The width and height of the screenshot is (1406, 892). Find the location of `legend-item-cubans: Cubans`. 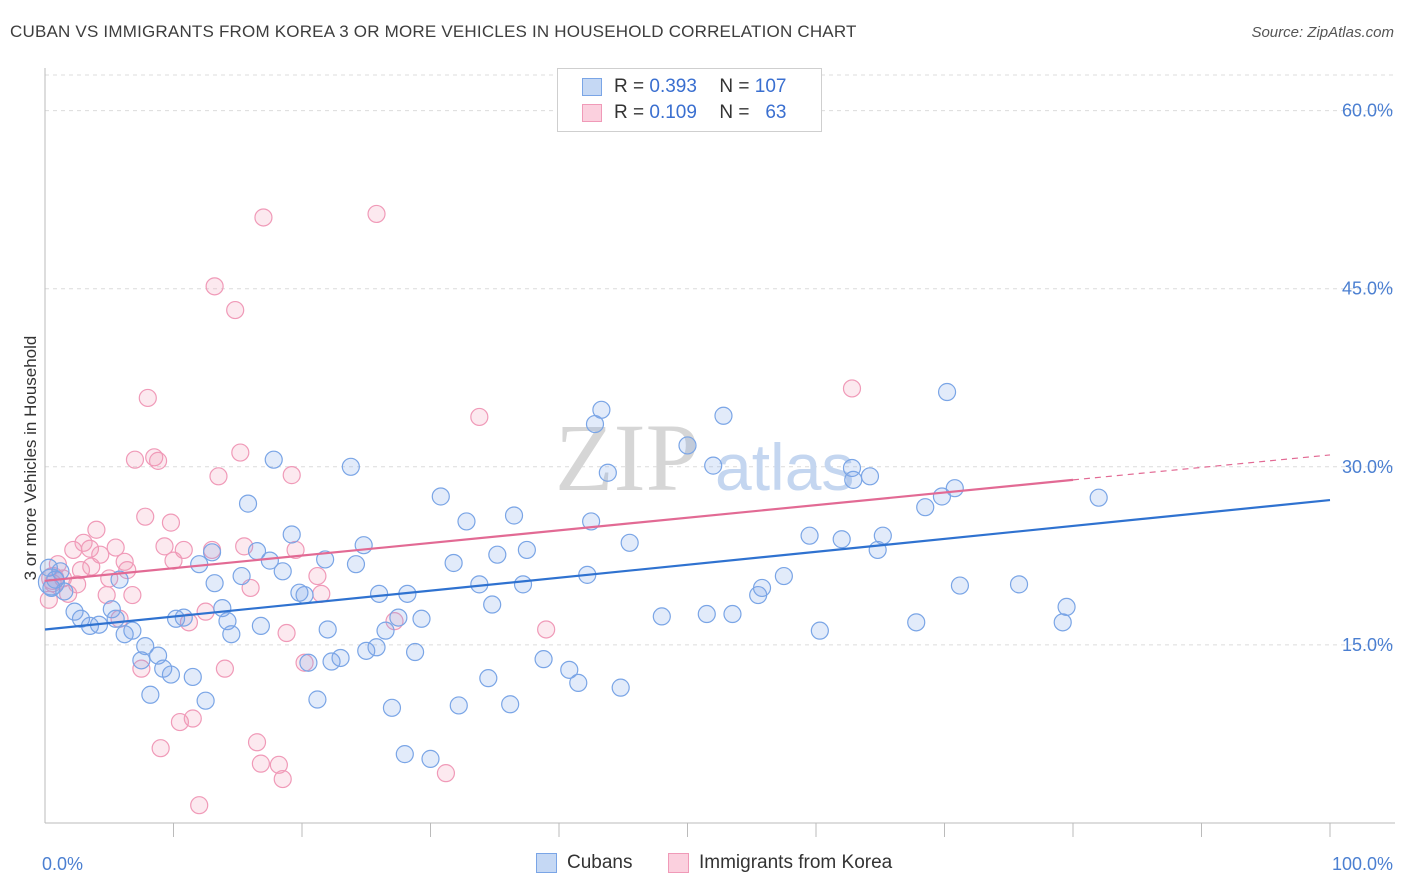

legend-item-cubans: Cubans is located at coordinates (584, 863).